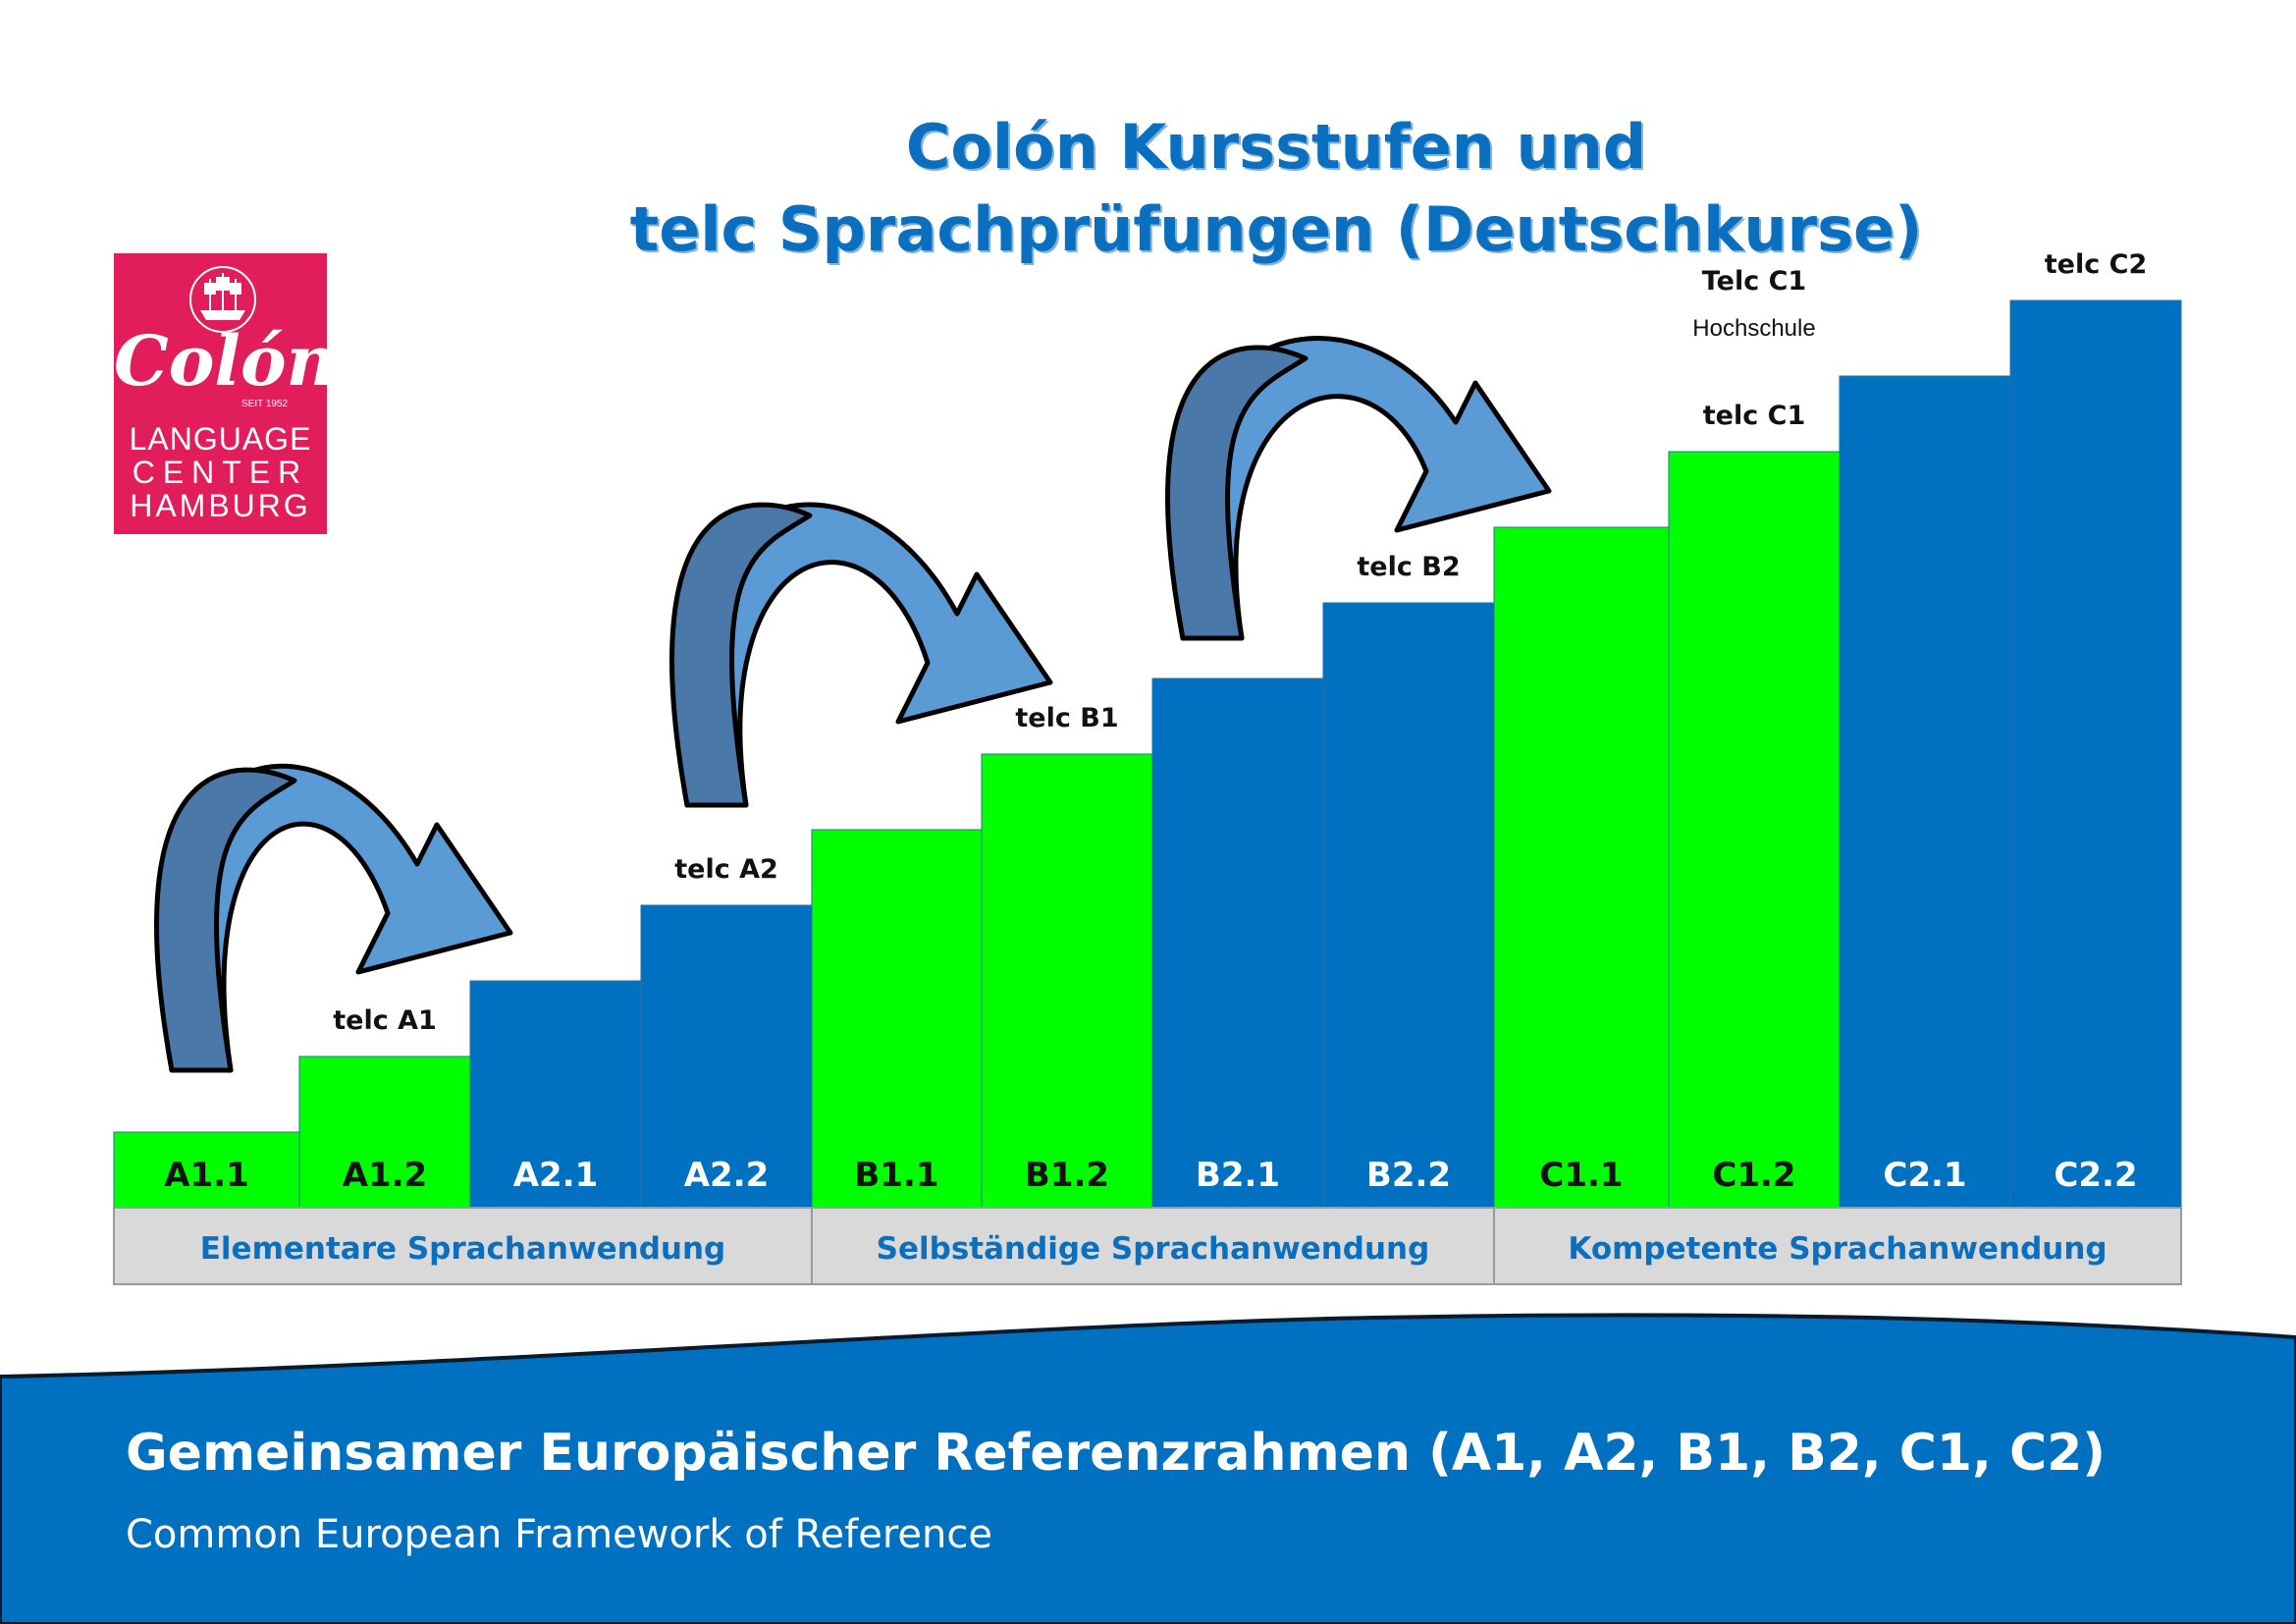 The image size is (2296, 1624). I want to click on arrow-a2-b1-shade, so click(741, 655).